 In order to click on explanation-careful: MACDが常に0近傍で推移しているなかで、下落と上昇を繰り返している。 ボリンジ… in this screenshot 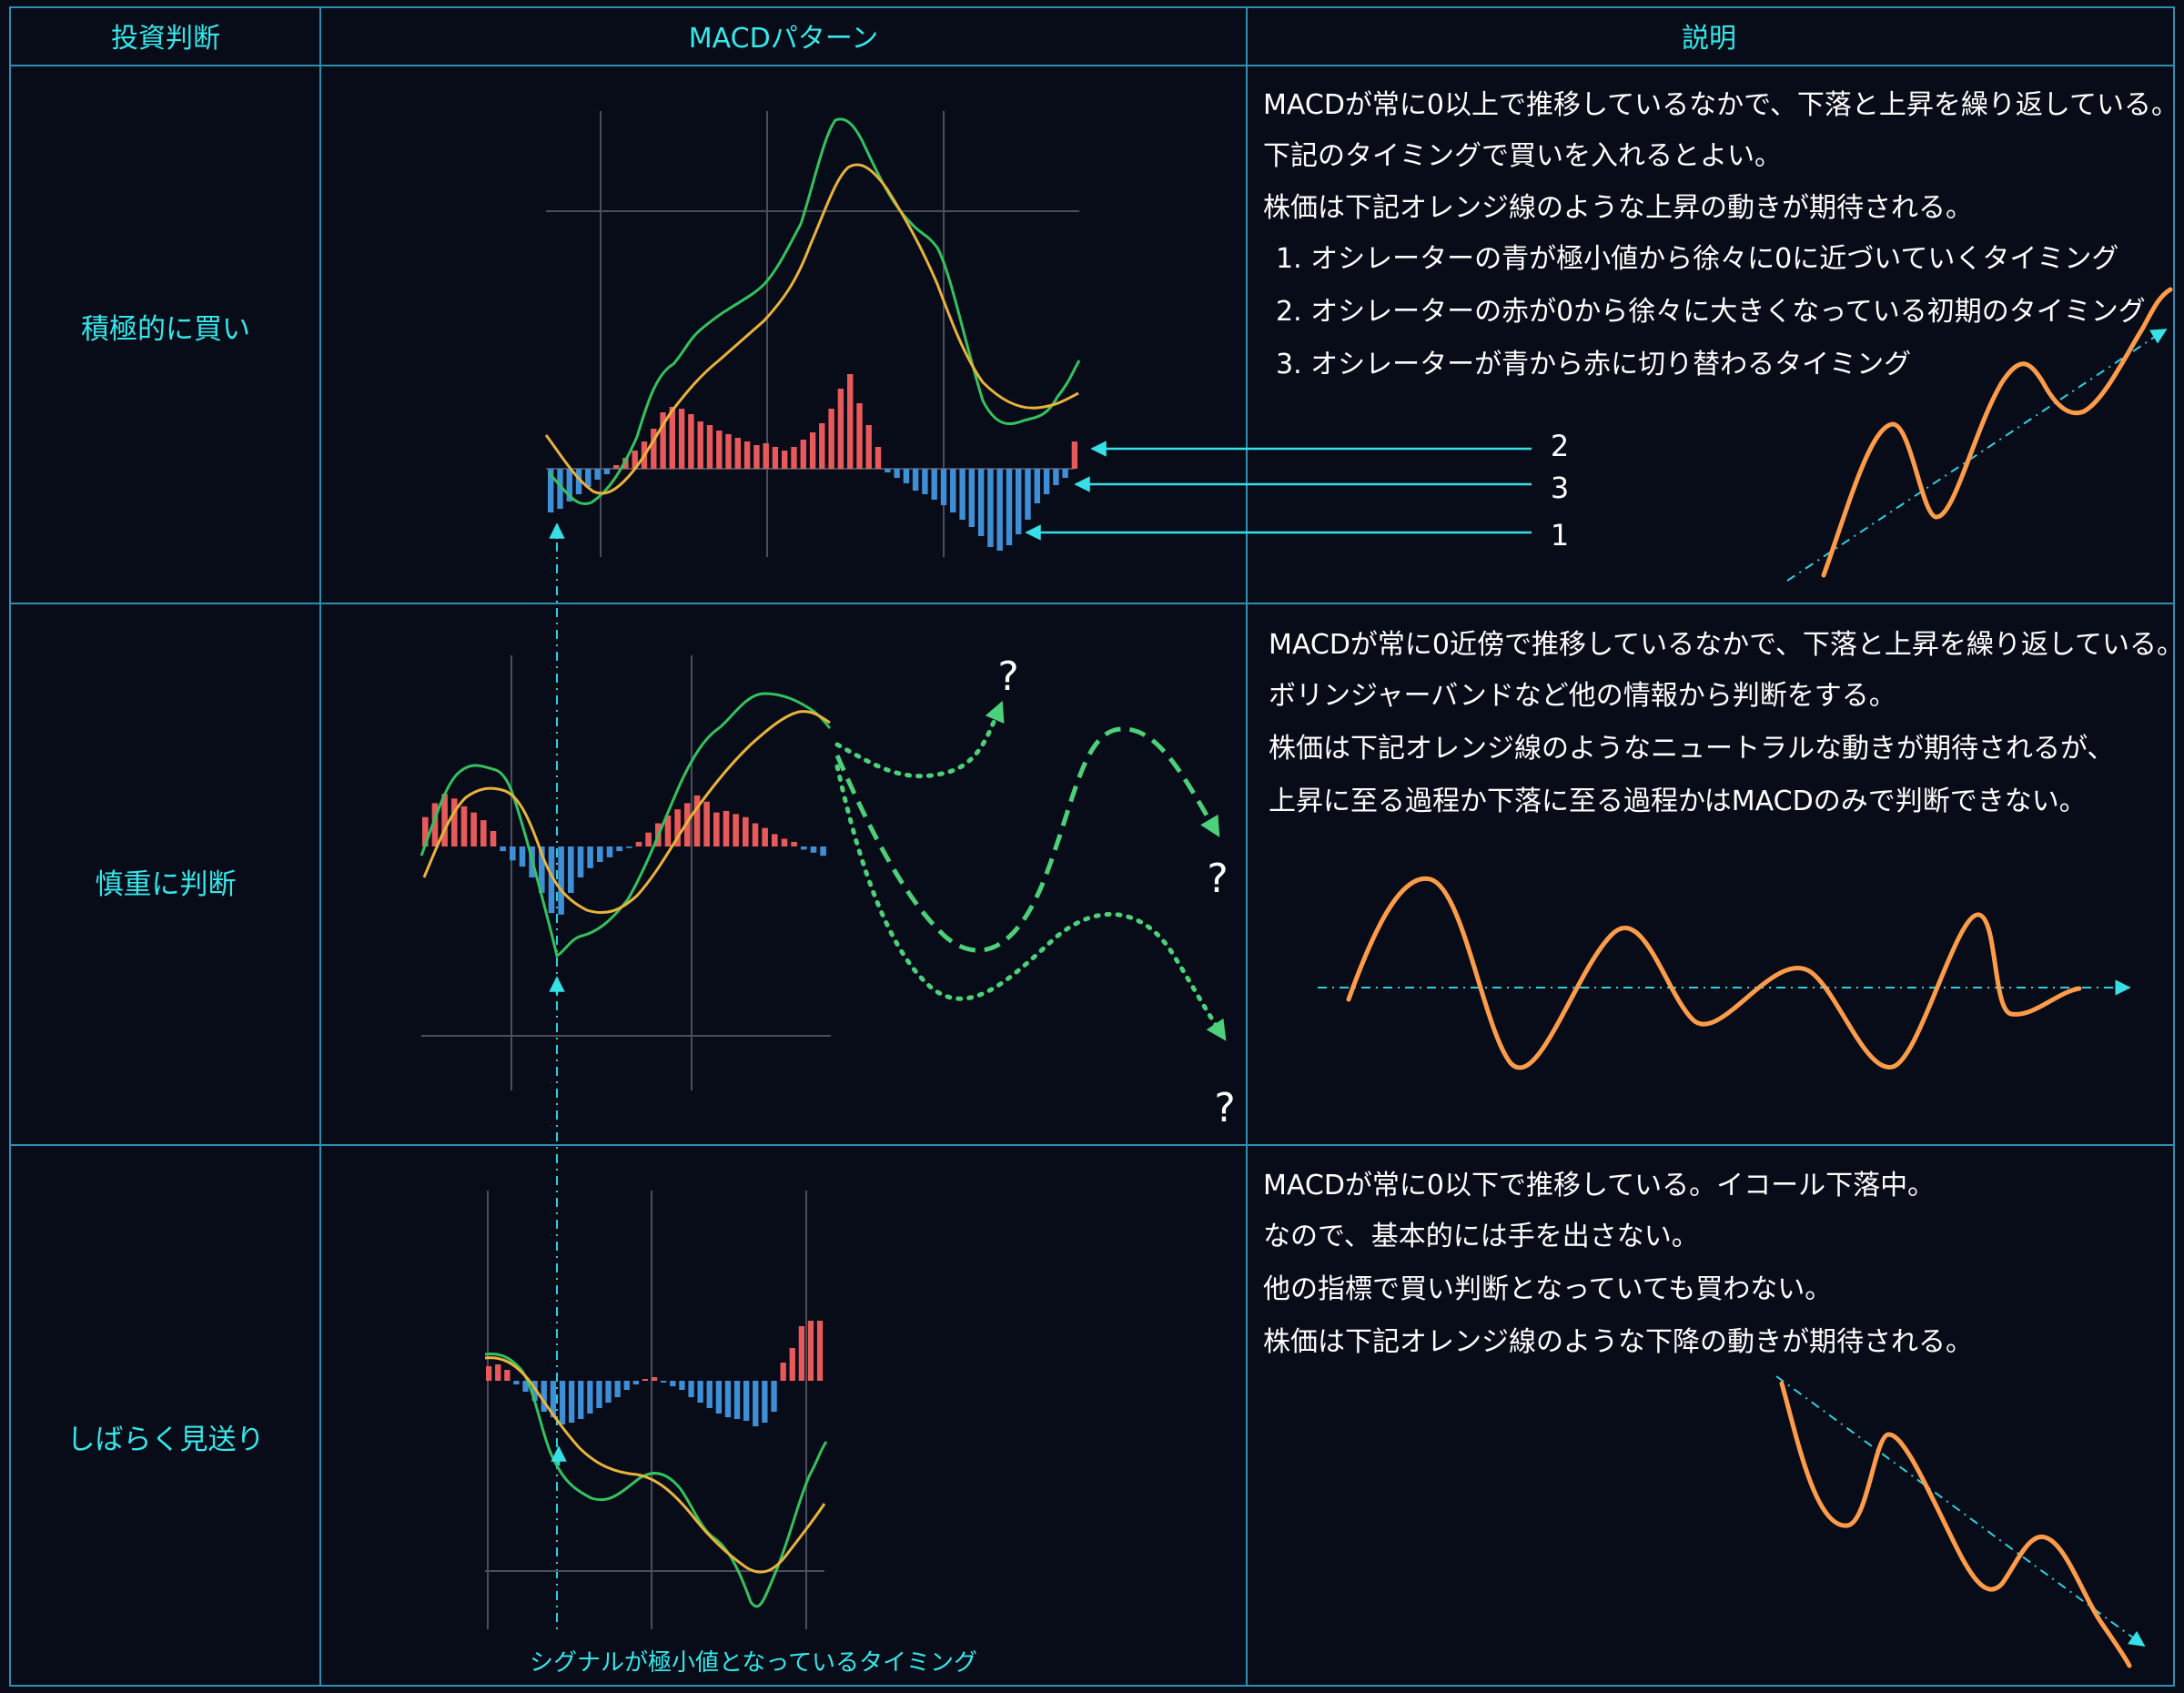, I will do `click(1727, 723)`.